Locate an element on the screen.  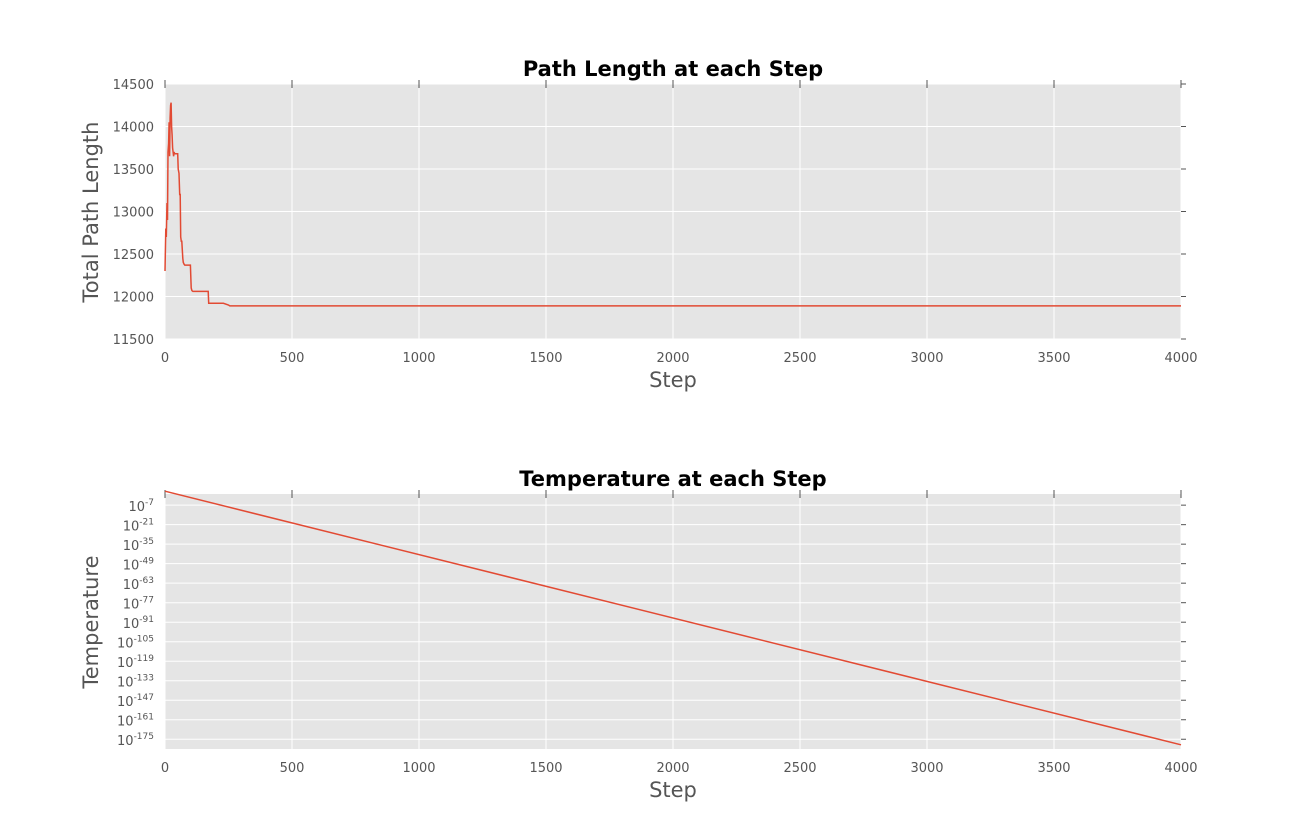
y-axis-label: Temperature is located at coordinates (91, 622).